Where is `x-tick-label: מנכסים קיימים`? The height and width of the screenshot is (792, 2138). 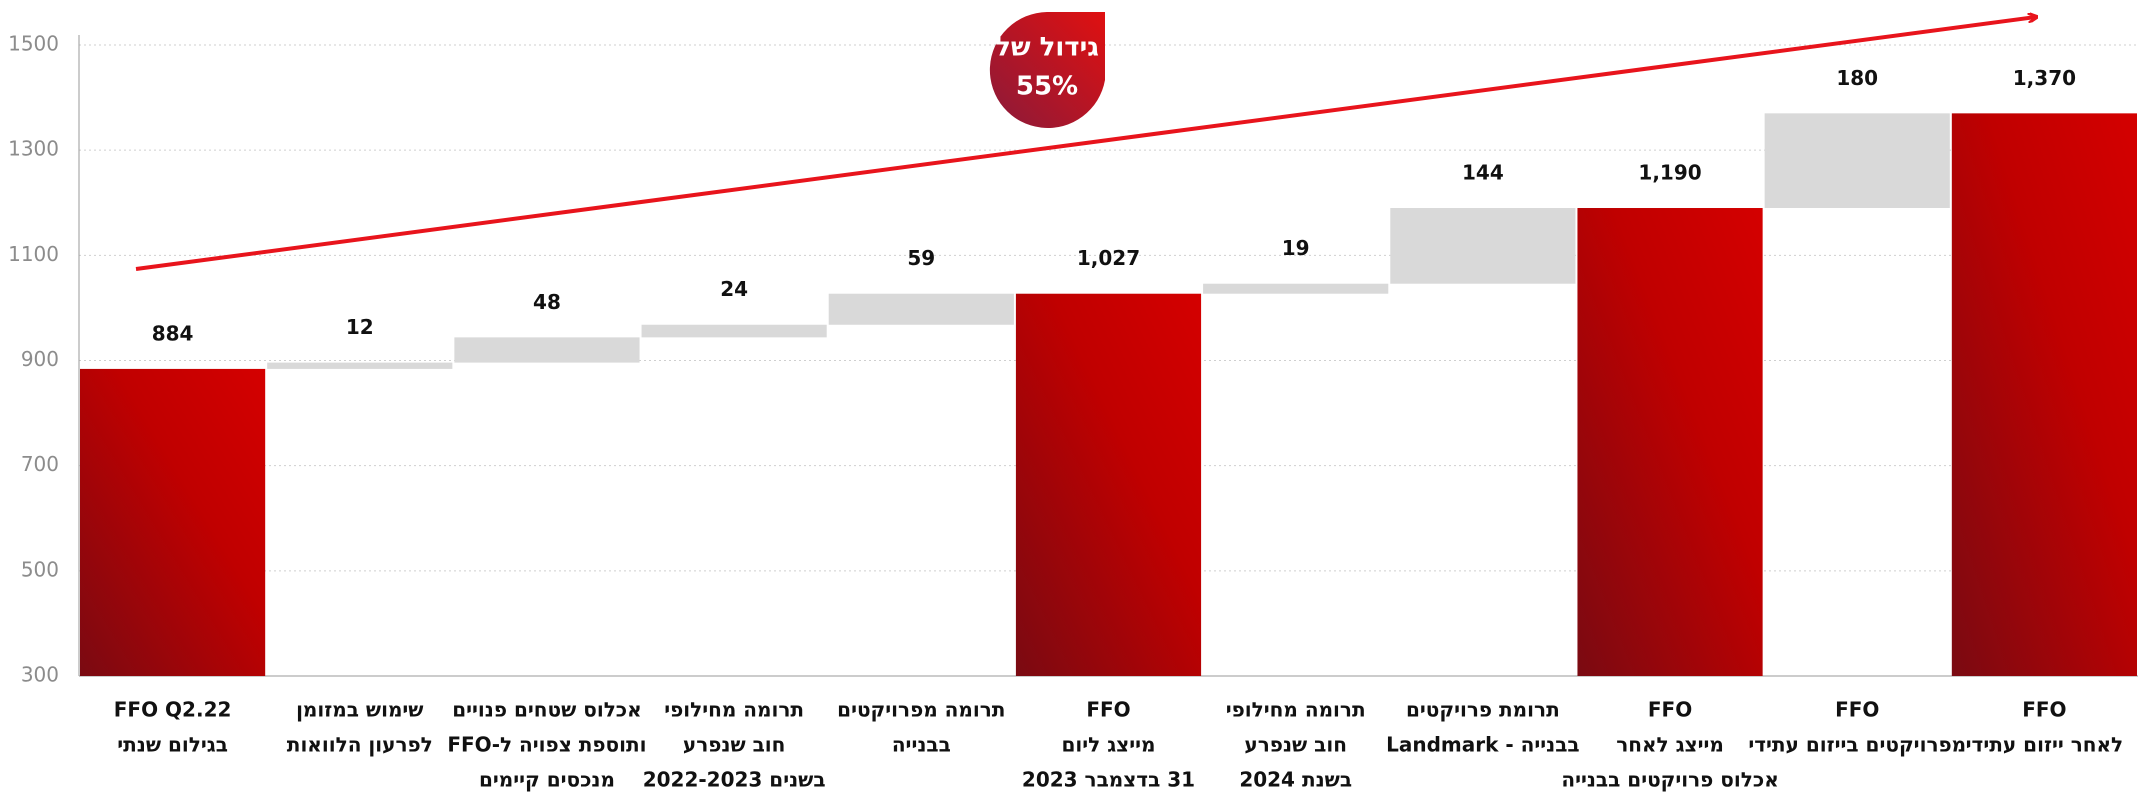 x-tick-label: מנכסים קיימים is located at coordinates (547, 780).